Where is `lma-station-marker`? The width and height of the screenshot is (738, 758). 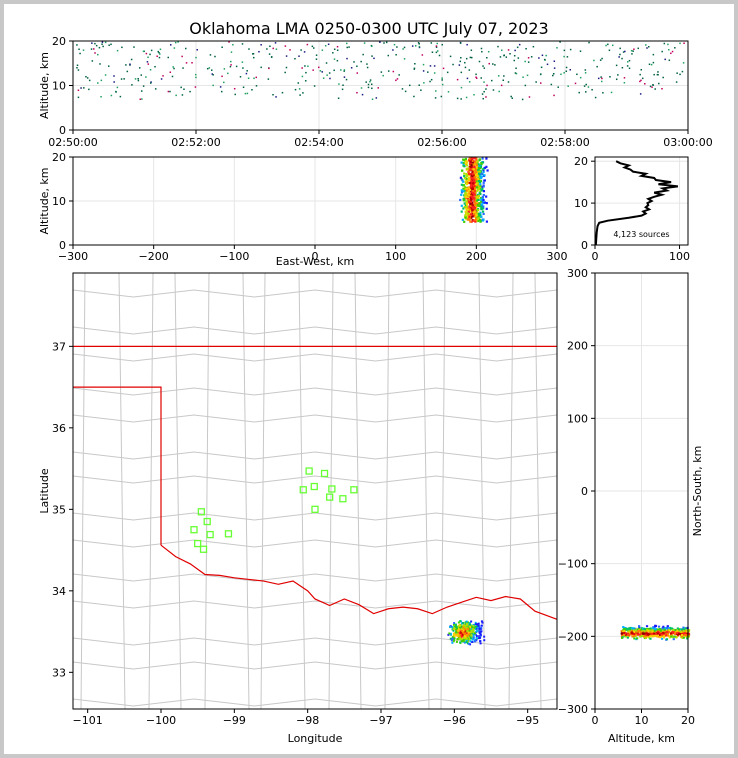 lma-station-marker is located at coordinates (203, 549).